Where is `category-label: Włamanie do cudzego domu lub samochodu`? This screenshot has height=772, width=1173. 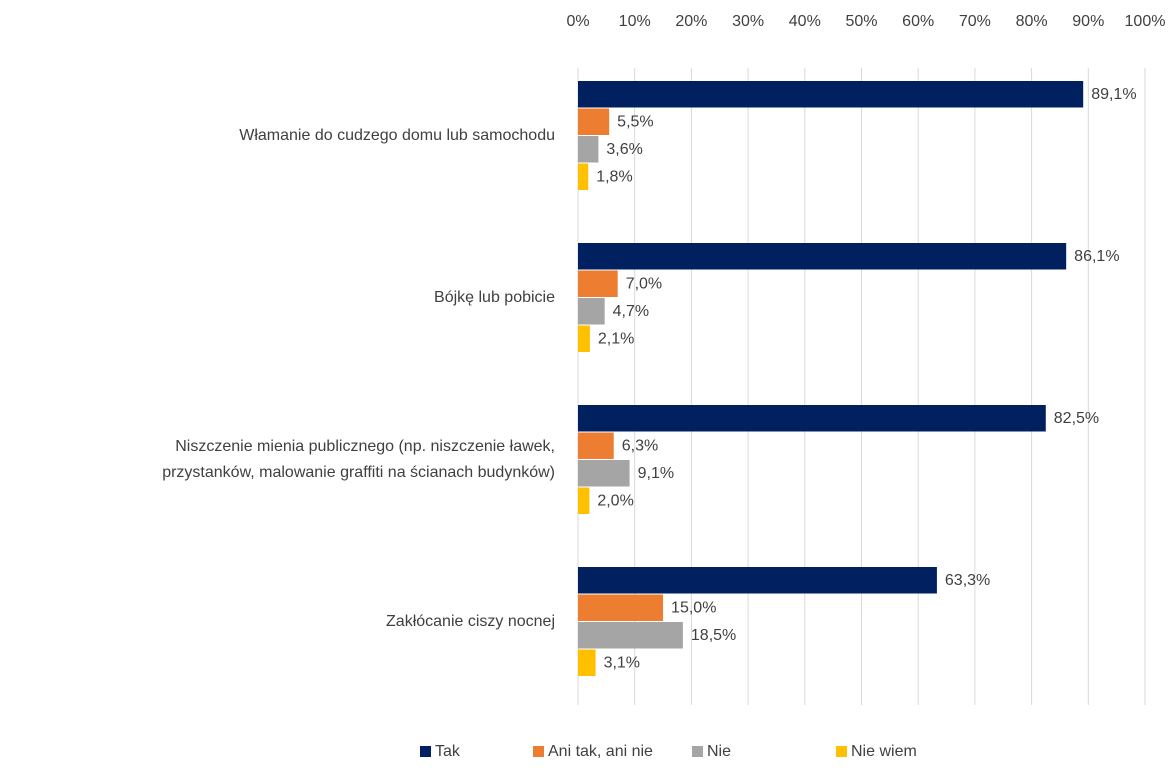 category-label: Włamanie do cudzego domu lub samochodu is located at coordinates (397, 135).